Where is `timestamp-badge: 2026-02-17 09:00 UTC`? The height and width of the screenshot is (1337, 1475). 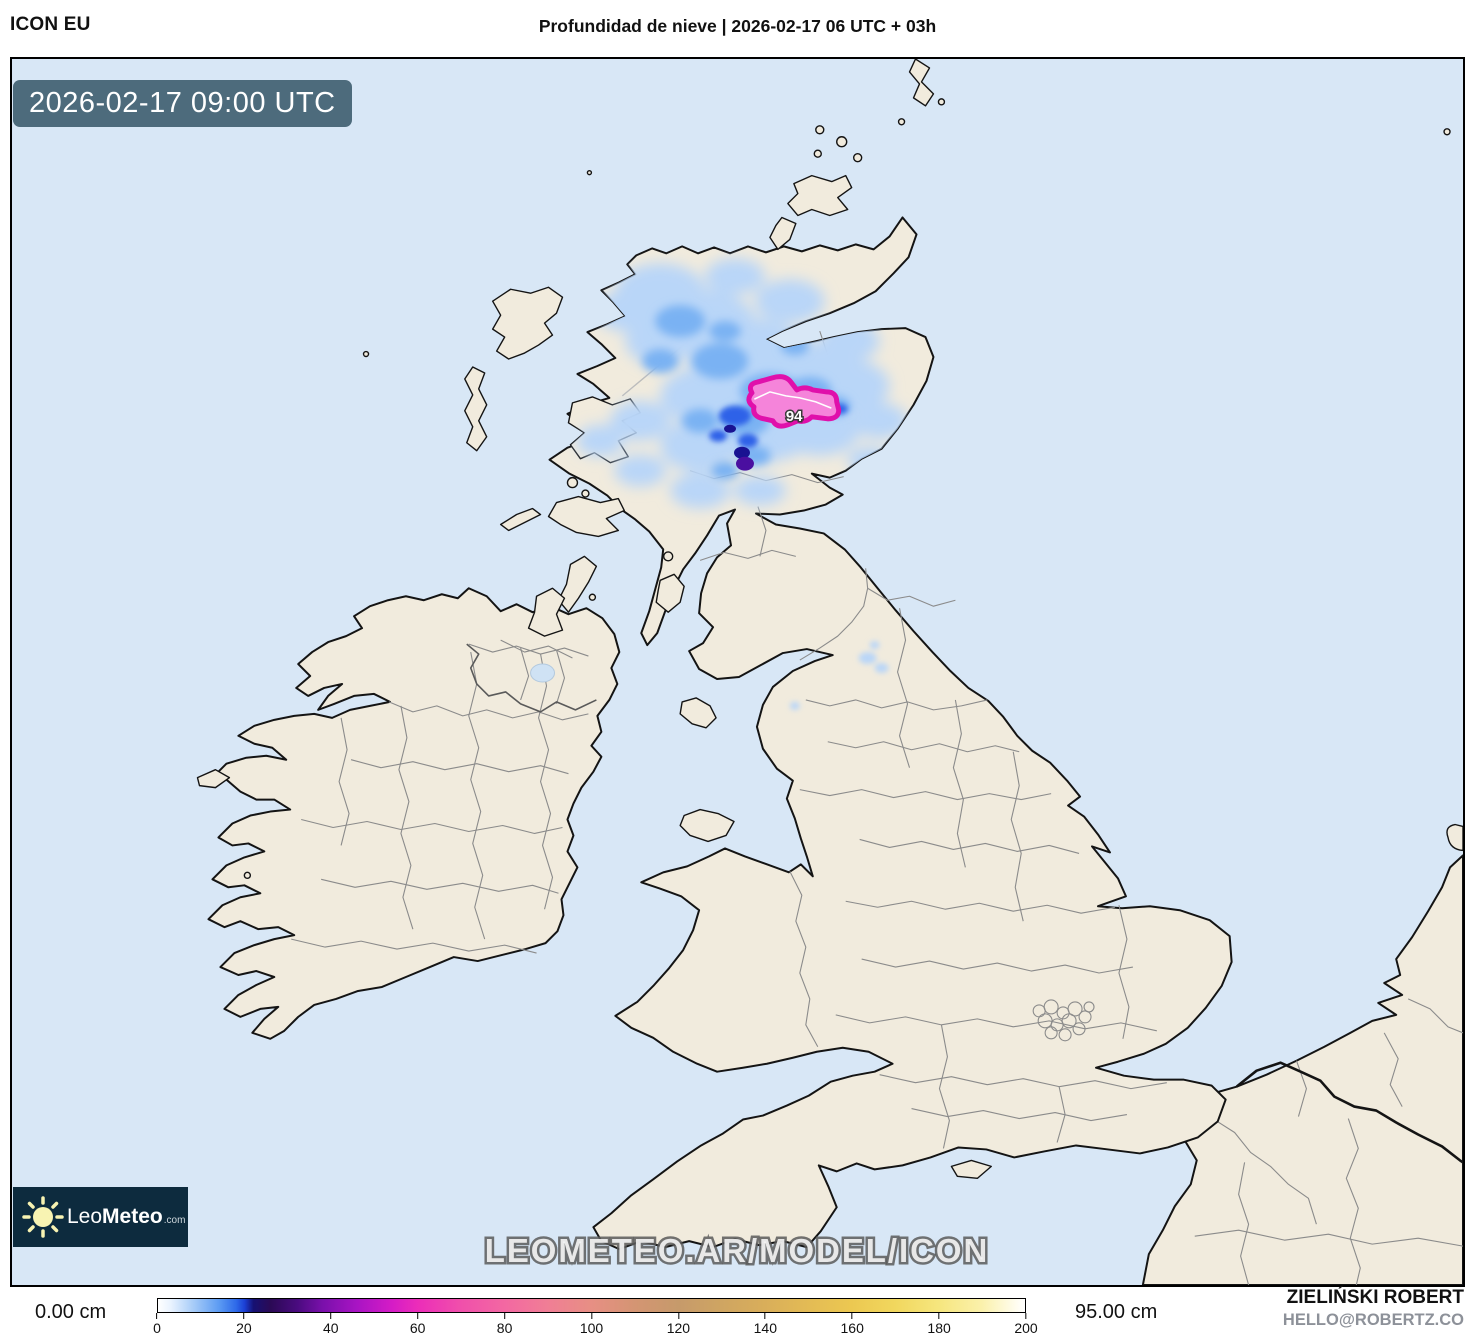
timestamp-badge: 2026-02-17 09:00 UTC is located at coordinates (182, 103).